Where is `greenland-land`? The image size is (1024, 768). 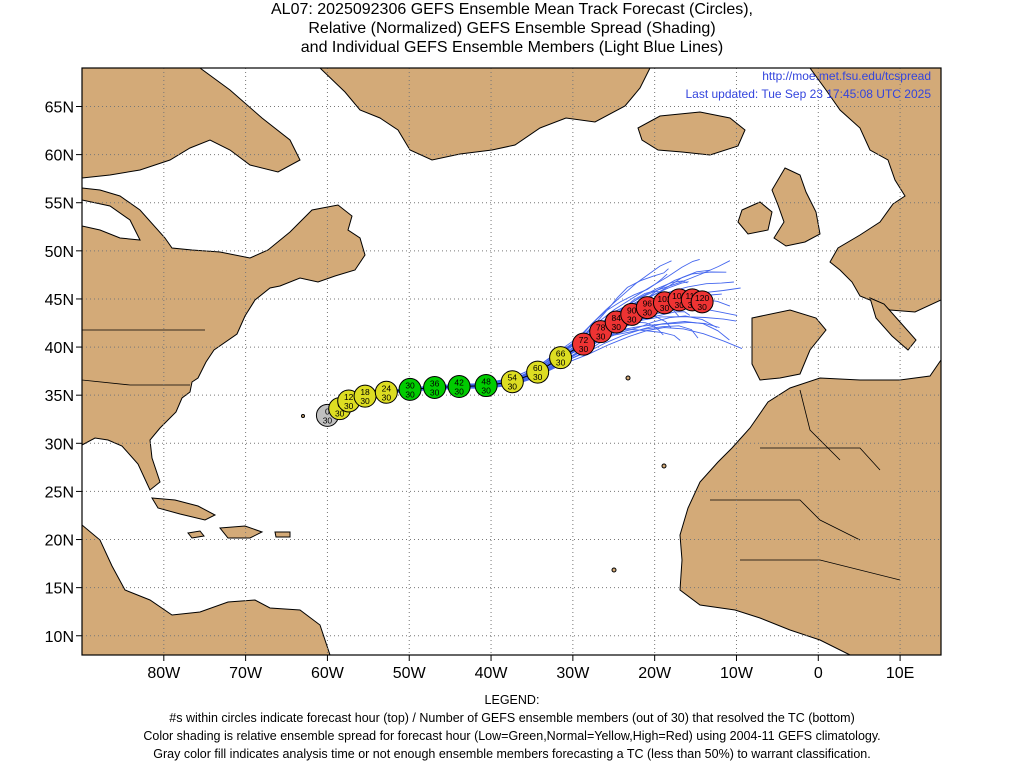 greenland-land is located at coordinates (485, 114).